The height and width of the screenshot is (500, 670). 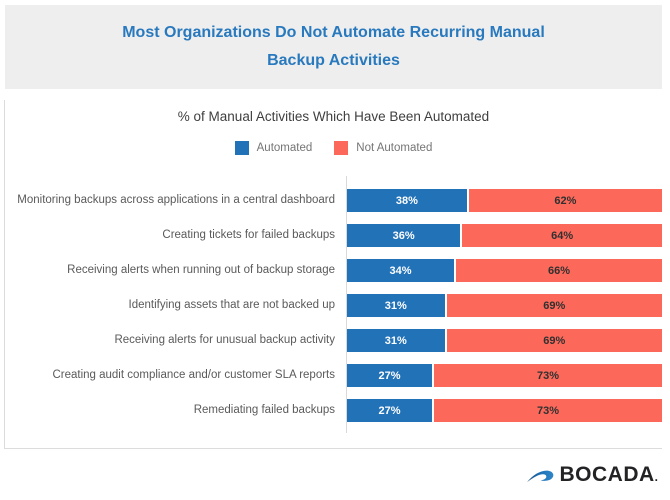 I want to click on bar-segment-automated: 34%, so click(x=401, y=270).